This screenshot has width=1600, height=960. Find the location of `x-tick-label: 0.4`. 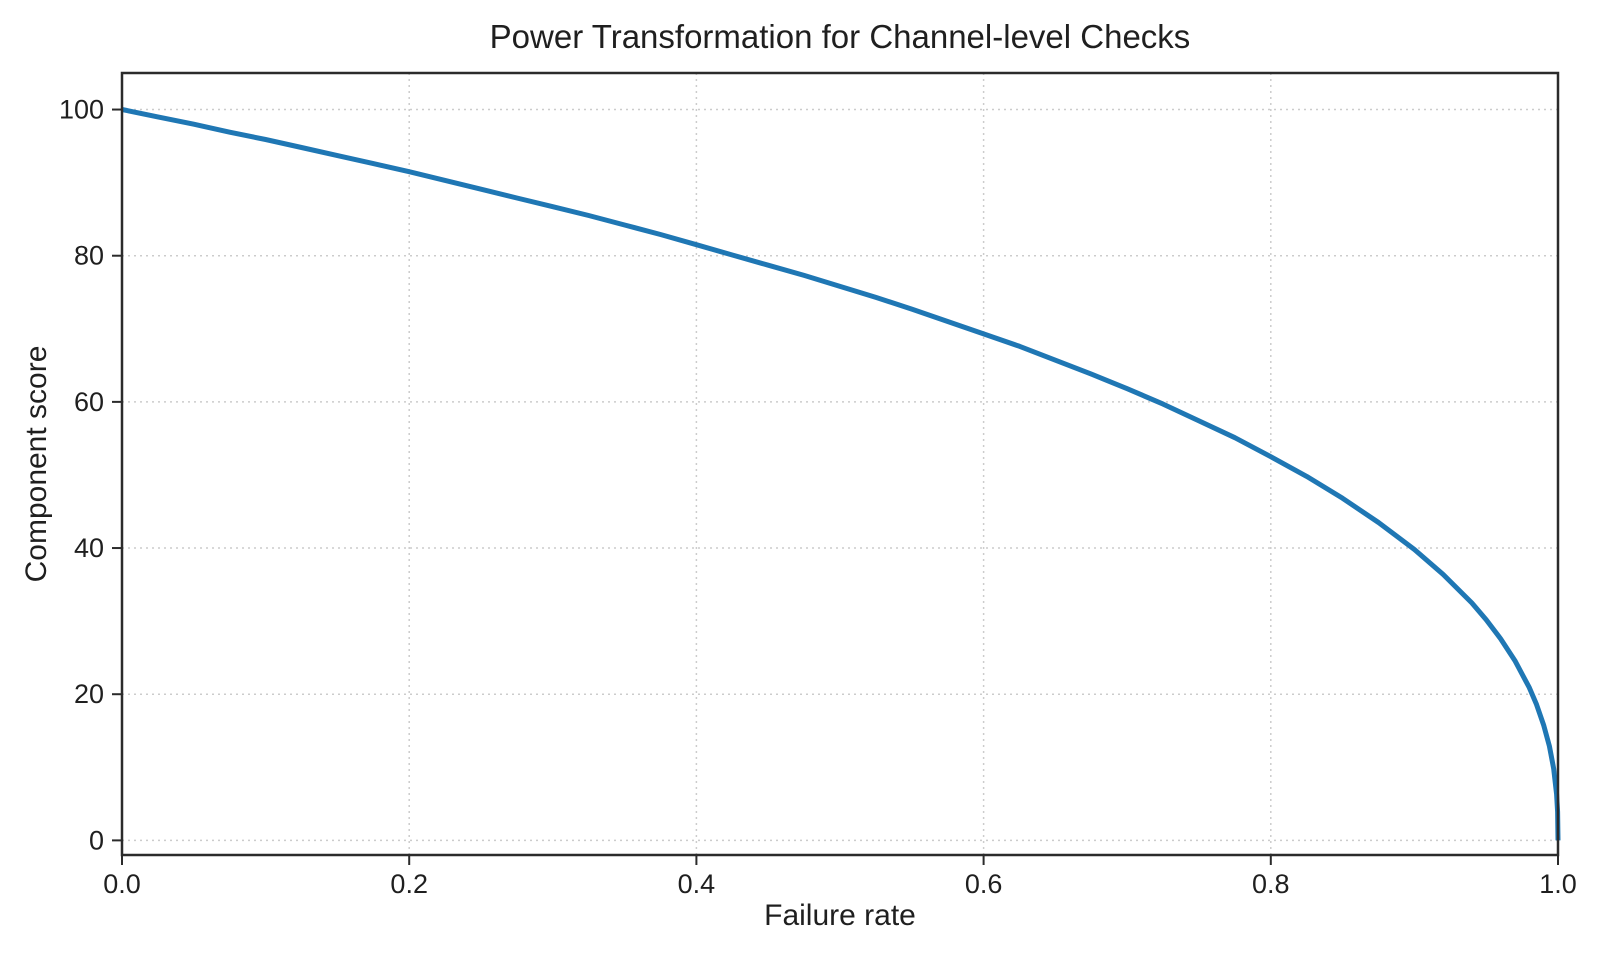

x-tick-label: 0.4 is located at coordinates (697, 884).